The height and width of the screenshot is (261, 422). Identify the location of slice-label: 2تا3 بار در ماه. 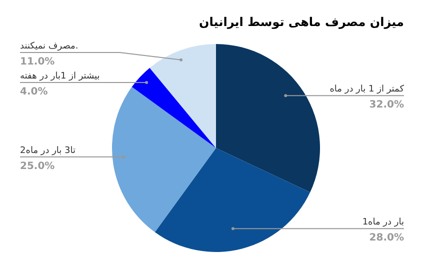
(48, 151).